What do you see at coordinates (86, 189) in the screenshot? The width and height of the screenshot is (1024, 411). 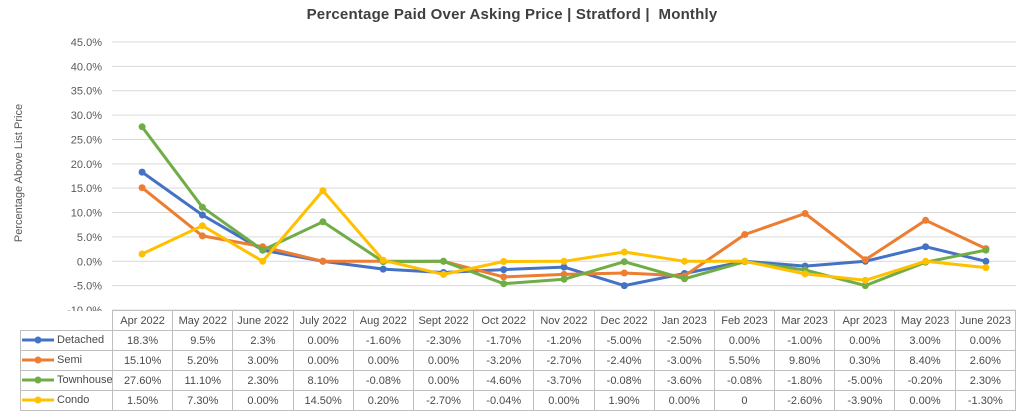 I see `y-tick-label: 15.0%` at bounding box center [86, 189].